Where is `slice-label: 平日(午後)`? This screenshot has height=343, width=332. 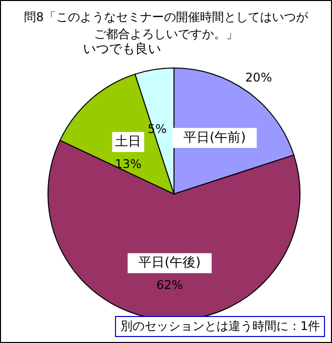 slice-label: 平日(午後) is located at coordinates (169, 263).